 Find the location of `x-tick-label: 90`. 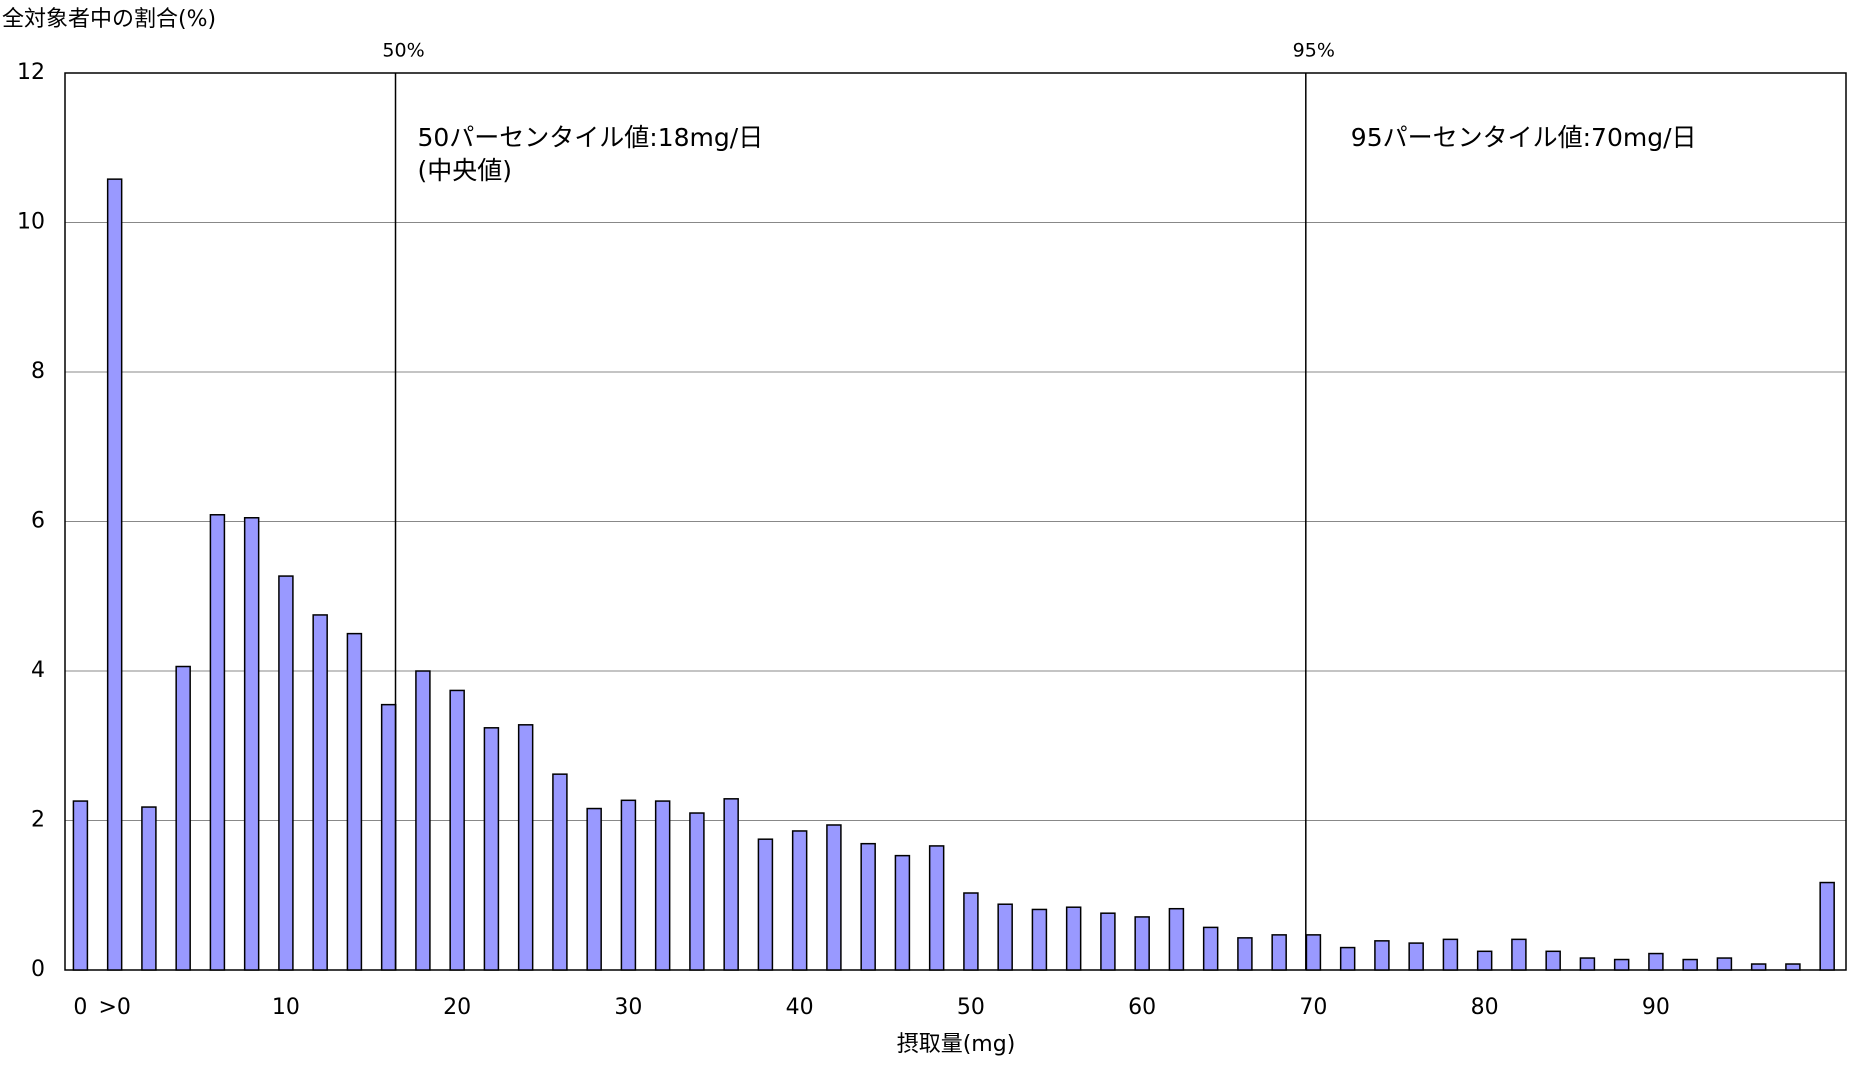

x-tick-label: 90 is located at coordinates (1656, 1007).